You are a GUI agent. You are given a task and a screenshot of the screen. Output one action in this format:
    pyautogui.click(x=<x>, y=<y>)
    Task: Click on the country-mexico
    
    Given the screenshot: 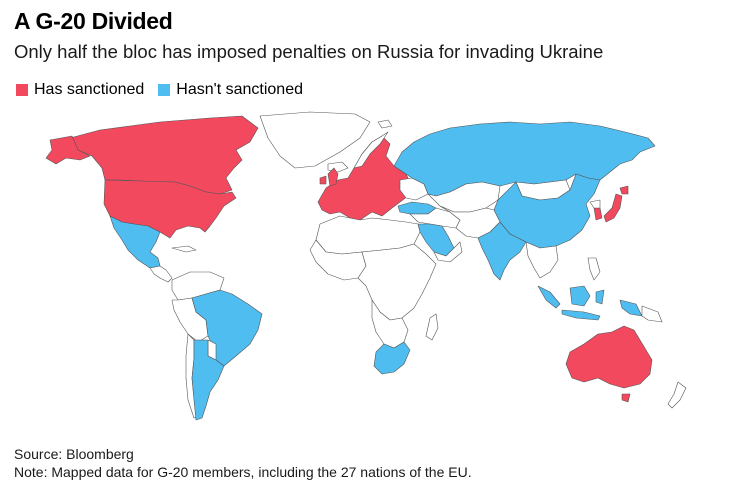 What is the action you would take?
    pyautogui.click(x=135, y=242)
    